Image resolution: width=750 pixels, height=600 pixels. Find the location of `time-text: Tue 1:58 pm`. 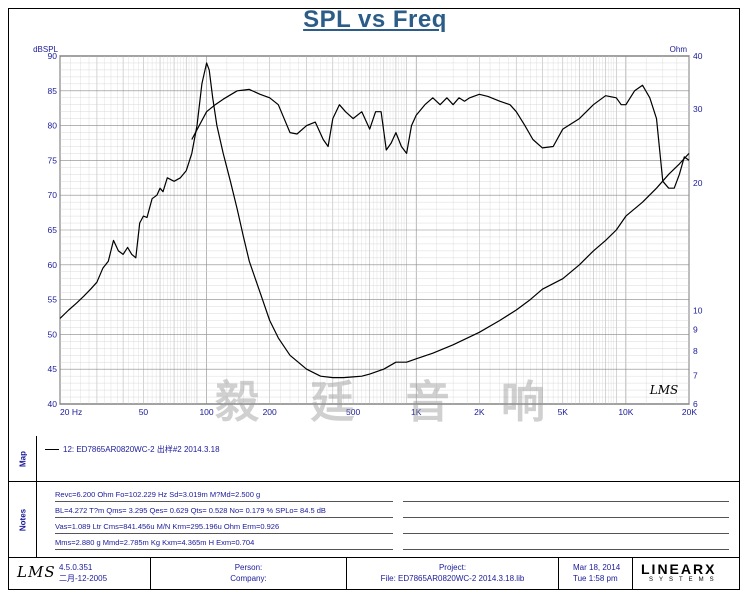

time-text: Tue 1:58 pm is located at coordinates (595, 578).